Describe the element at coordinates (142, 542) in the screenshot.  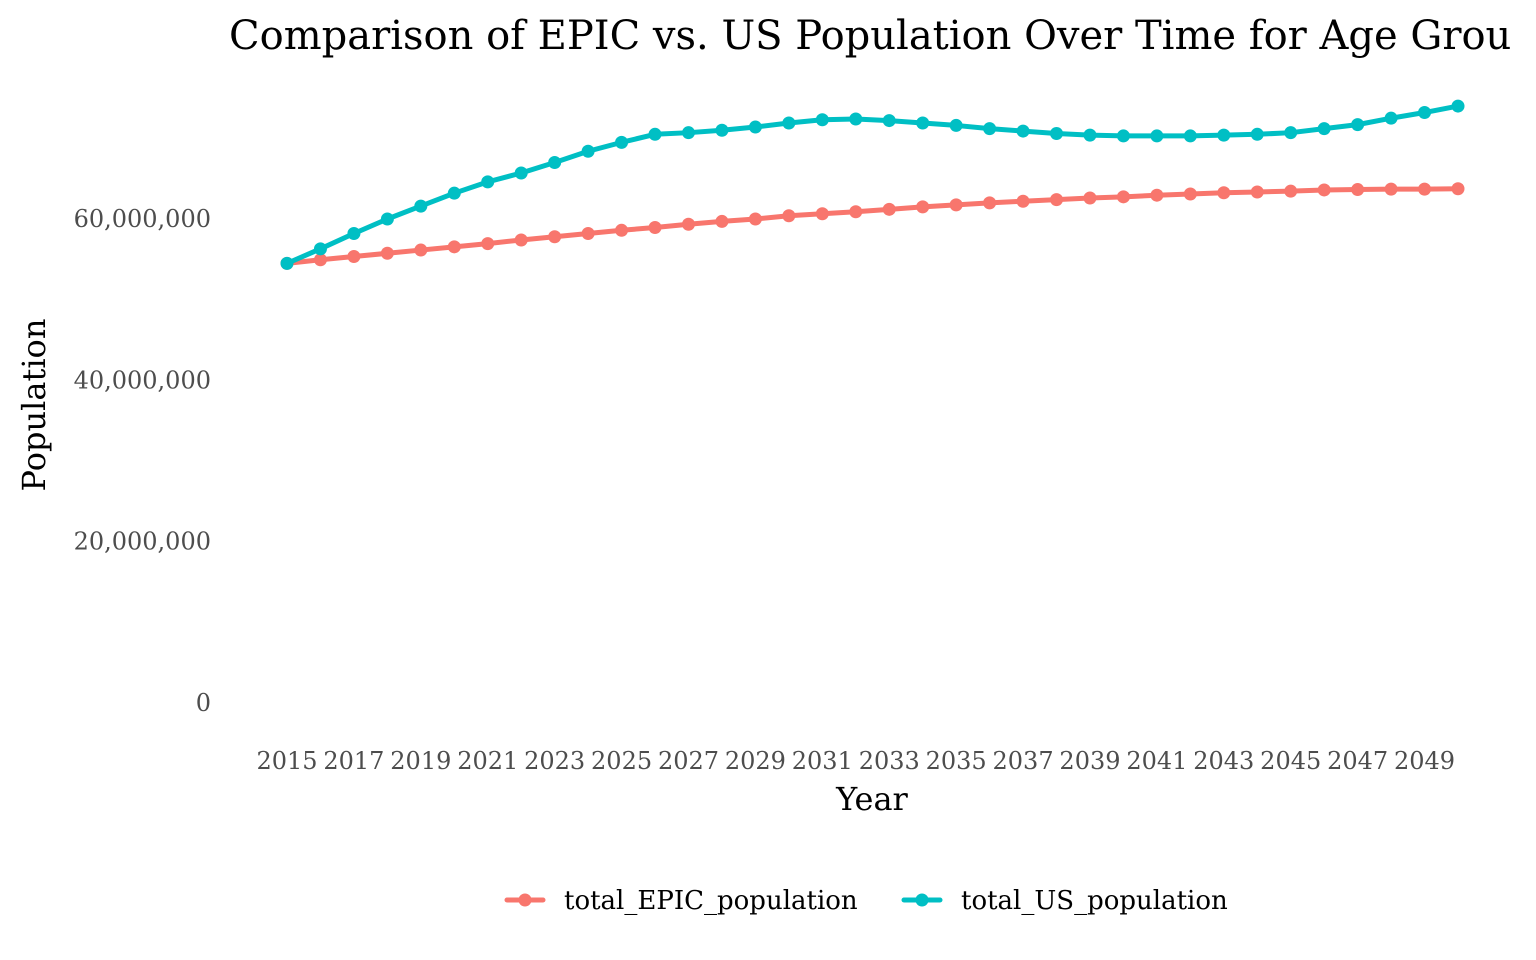
I see `y-tick-label: 20,000,000` at that location.